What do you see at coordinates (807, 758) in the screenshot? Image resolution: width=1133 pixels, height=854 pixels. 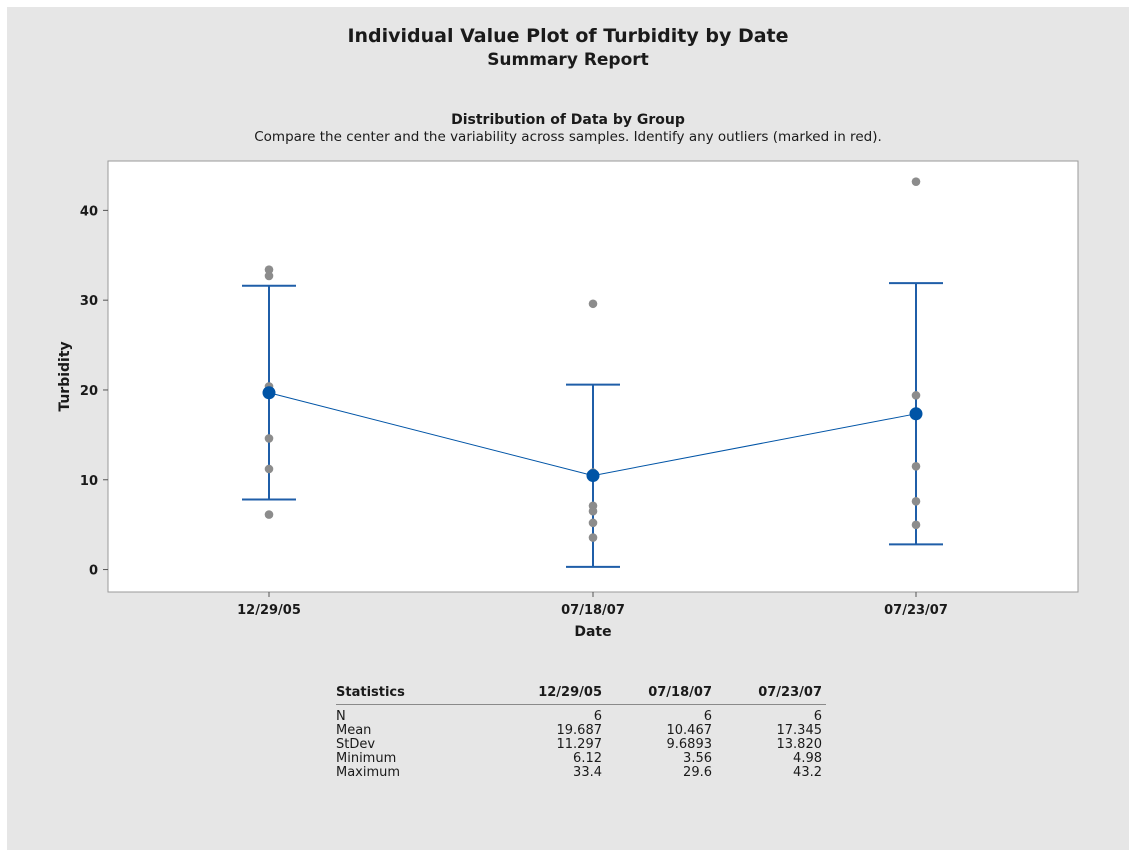 I see `stats-cell: 4.98` at bounding box center [807, 758].